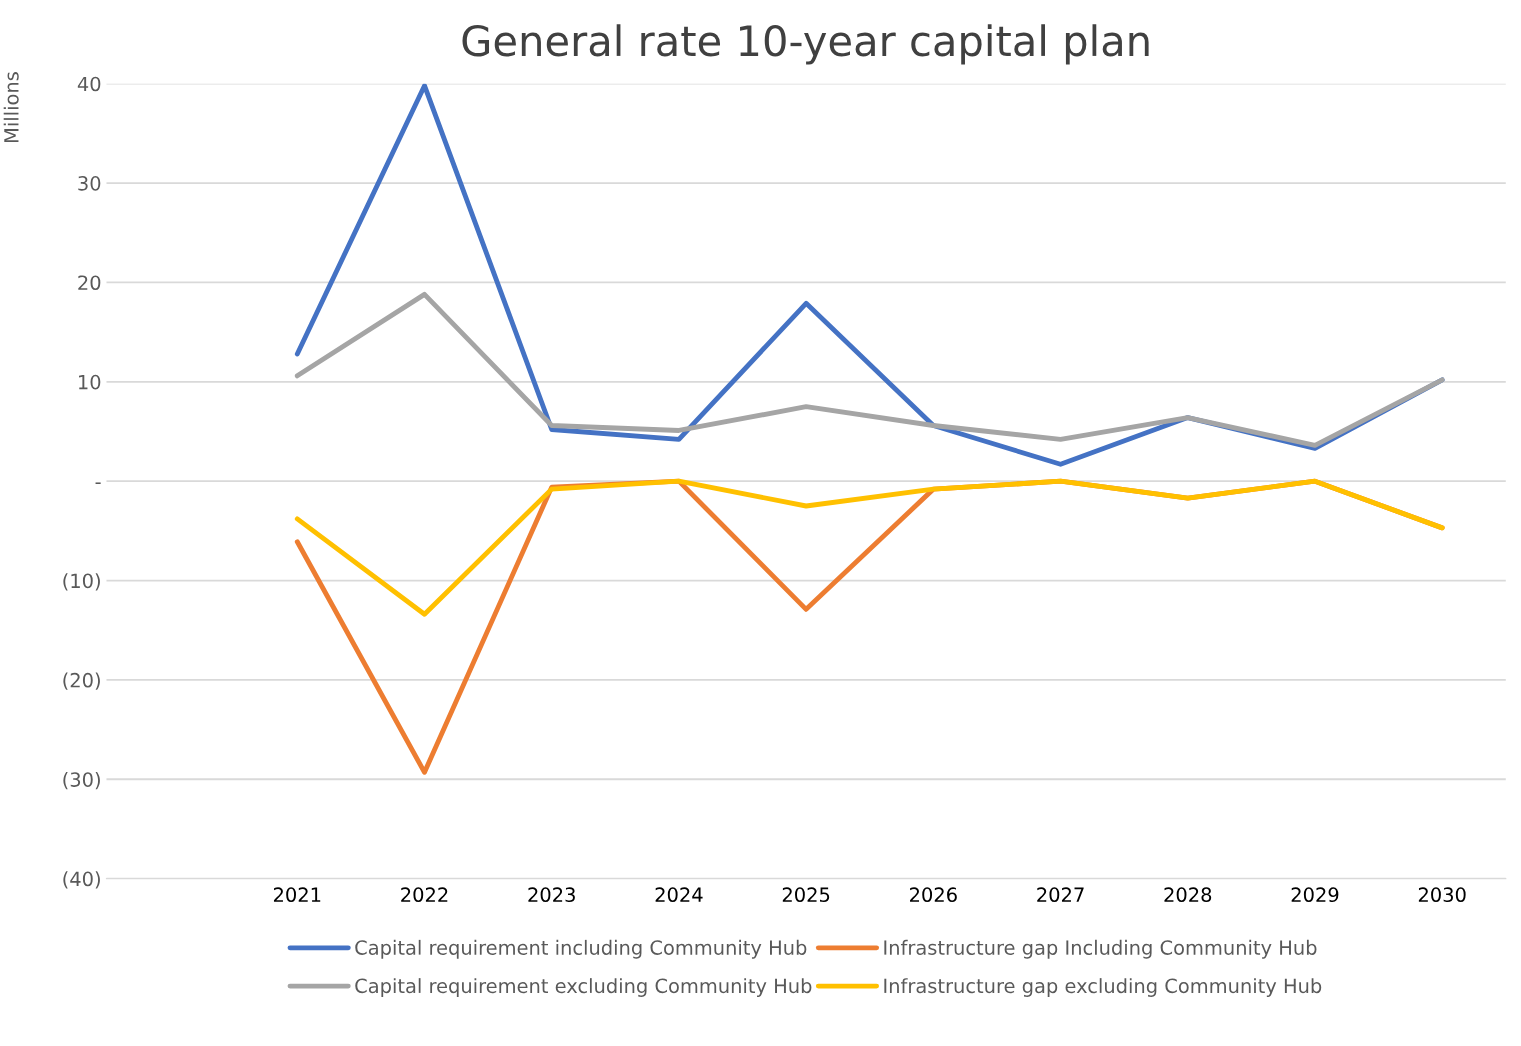  What do you see at coordinates (933, 895) in the screenshot?
I see `x-tick-label: 2026` at bounding box center [933, 895].